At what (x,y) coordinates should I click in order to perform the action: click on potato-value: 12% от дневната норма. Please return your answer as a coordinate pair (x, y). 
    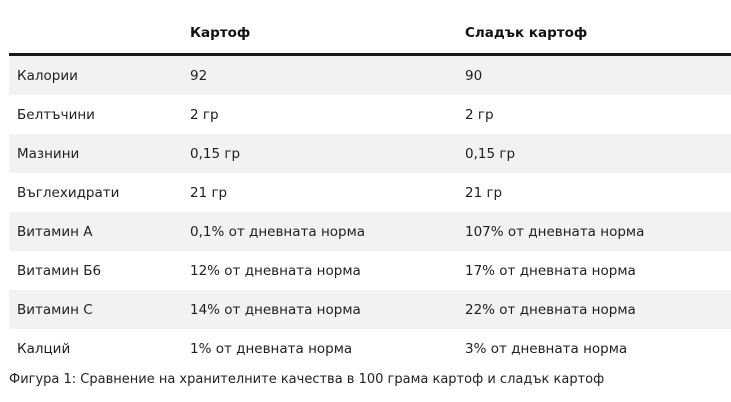
    Looking at the image, I should click on (275, 270).